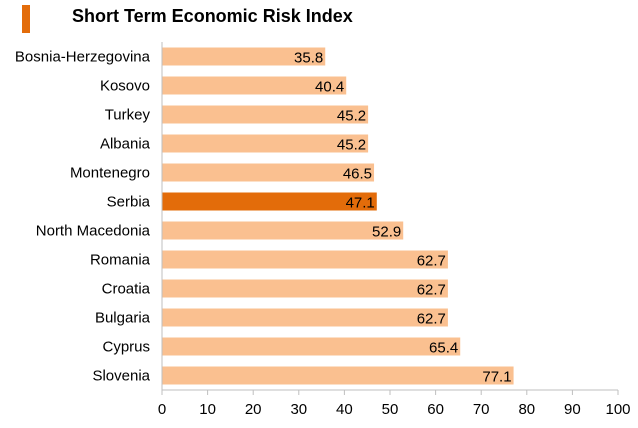 This screenshot has height=428, width=638. What do you see at coordinates (162, 409) in the screenshot?
I see `x-tick-label: 0` at bounding box center [162, 409].